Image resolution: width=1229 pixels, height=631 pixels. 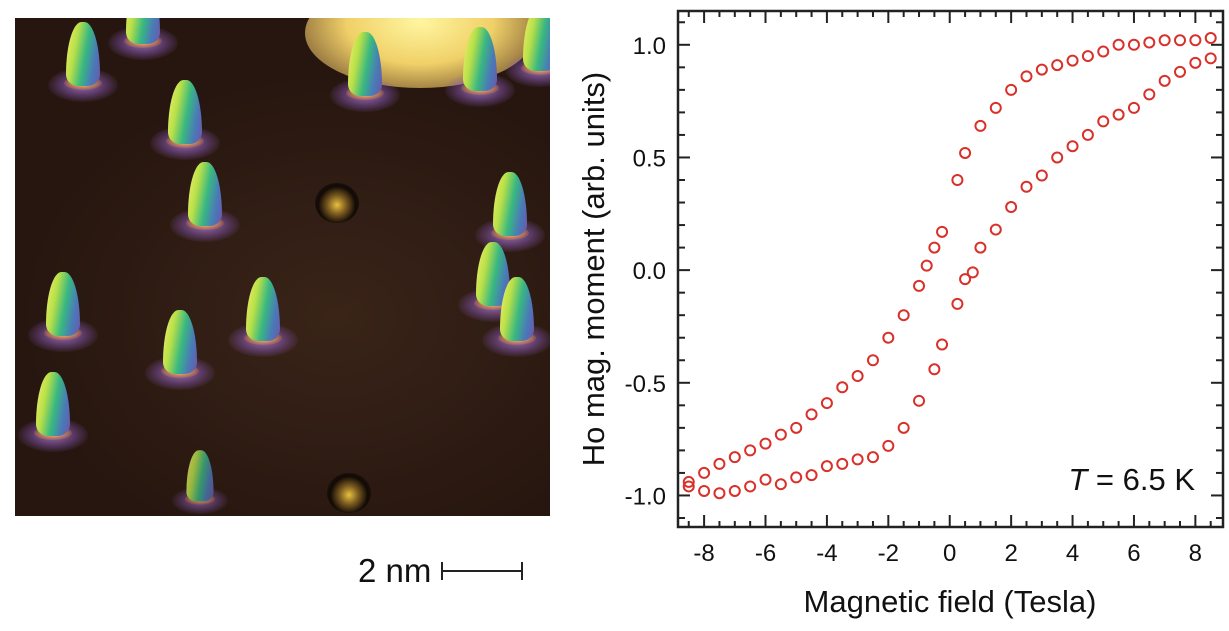 What do you see at coordinates (703, 553) in the screenshot?
I see `x-tick-label: -8` at bounding box center [703, 553].